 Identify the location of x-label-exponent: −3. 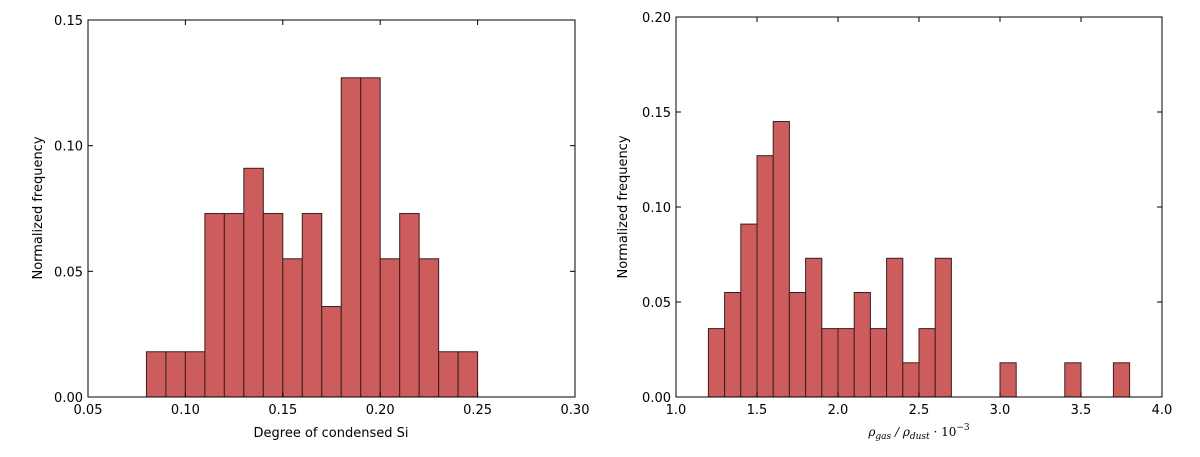
(963, 428).